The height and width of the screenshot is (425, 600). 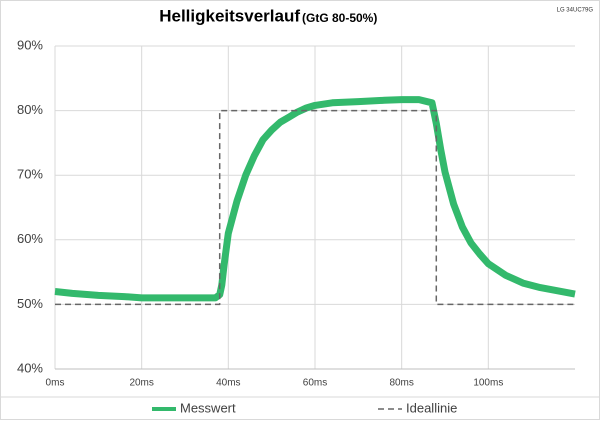 I want to click on x-tick-label: 60ms, so click(x=315, y=383).